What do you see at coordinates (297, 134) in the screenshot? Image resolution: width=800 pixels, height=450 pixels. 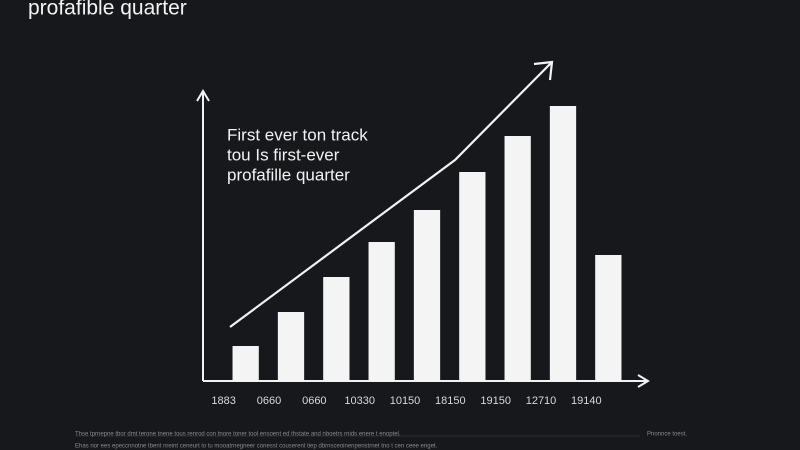 I see `annotation-line: First ever ton track` at bounding box center [297, 134].